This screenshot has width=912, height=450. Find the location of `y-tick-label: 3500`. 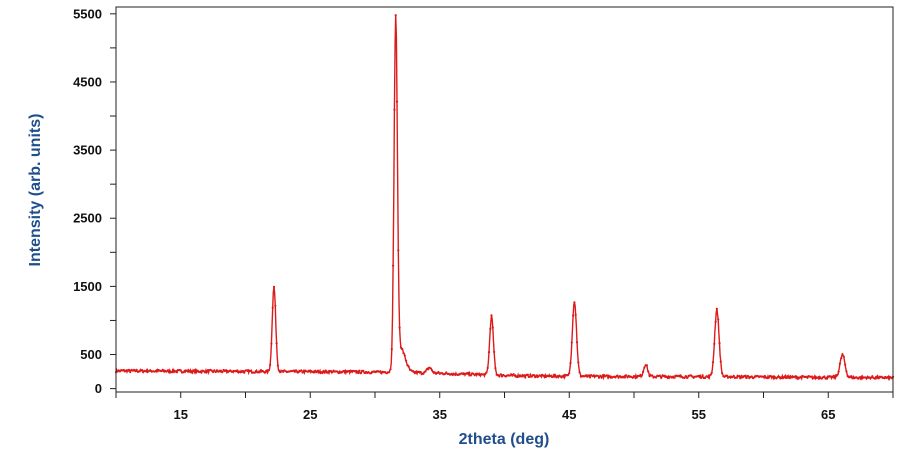

y-tick-label: 3500 is located at coordinates (87, 150).